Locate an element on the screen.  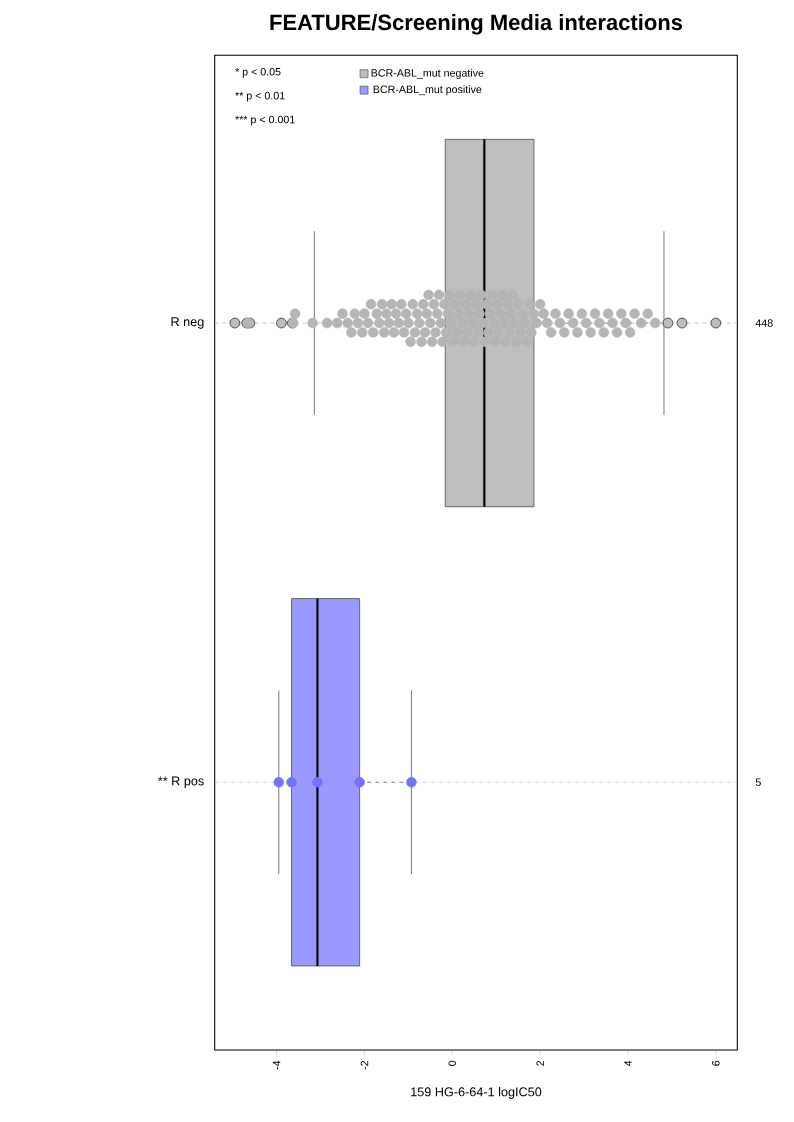
x-axis-title: 159 HG-6-64-1 logIC50 is located at coordinates (476, 1093).